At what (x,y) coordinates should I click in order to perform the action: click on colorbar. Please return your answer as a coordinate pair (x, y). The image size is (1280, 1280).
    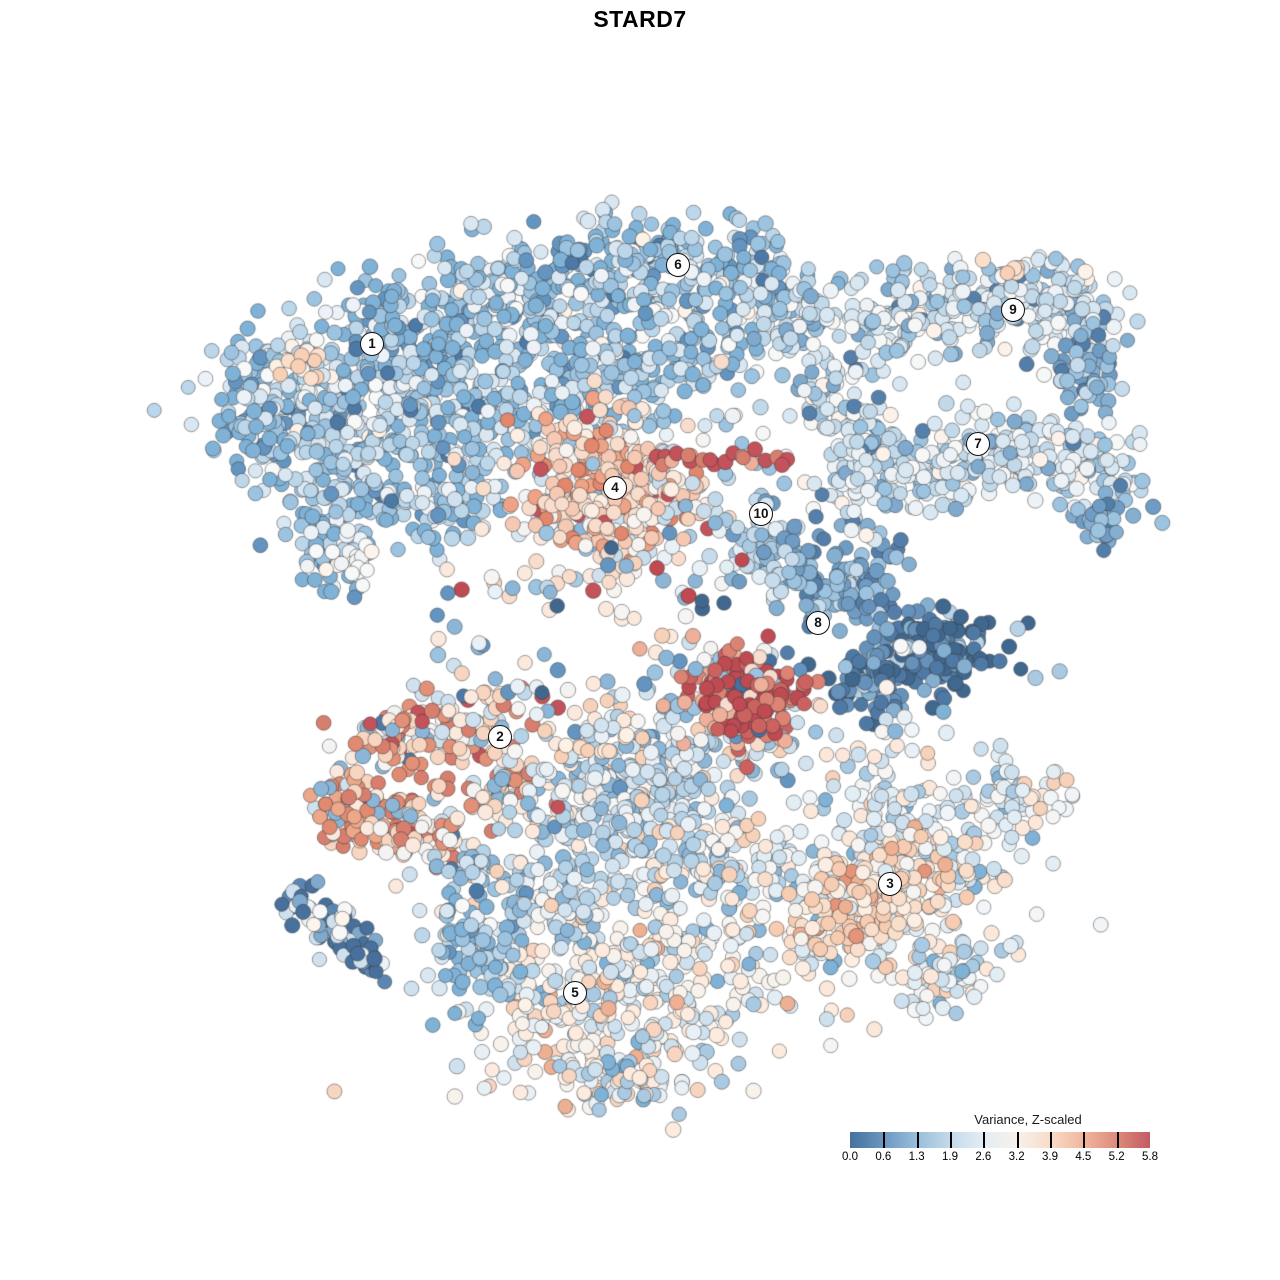
    Looking at the image, I should click on (1000, 1140).